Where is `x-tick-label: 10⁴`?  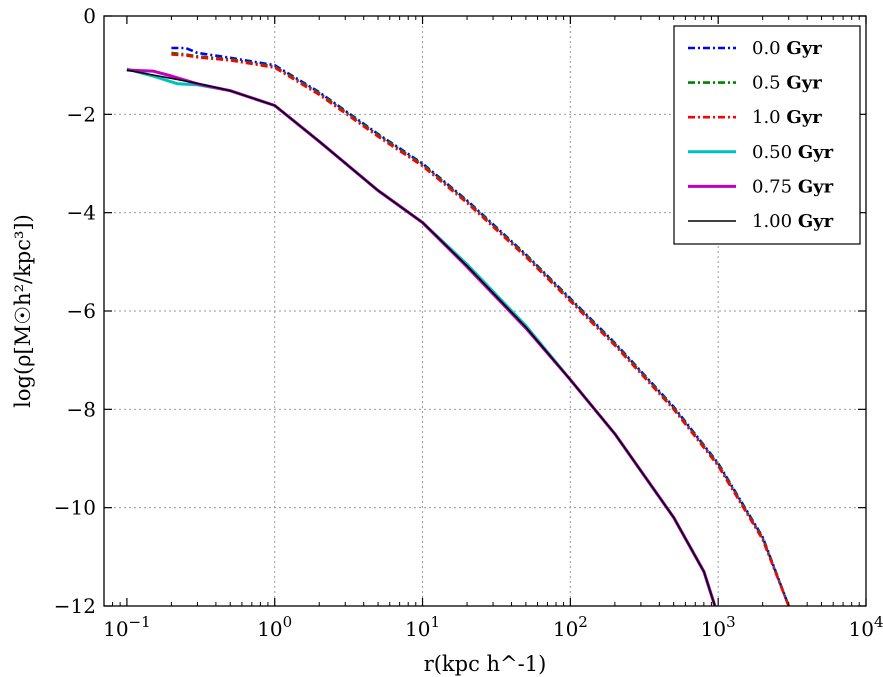
x-tick-label: 10⁴ is located at coordinates (866, 627).